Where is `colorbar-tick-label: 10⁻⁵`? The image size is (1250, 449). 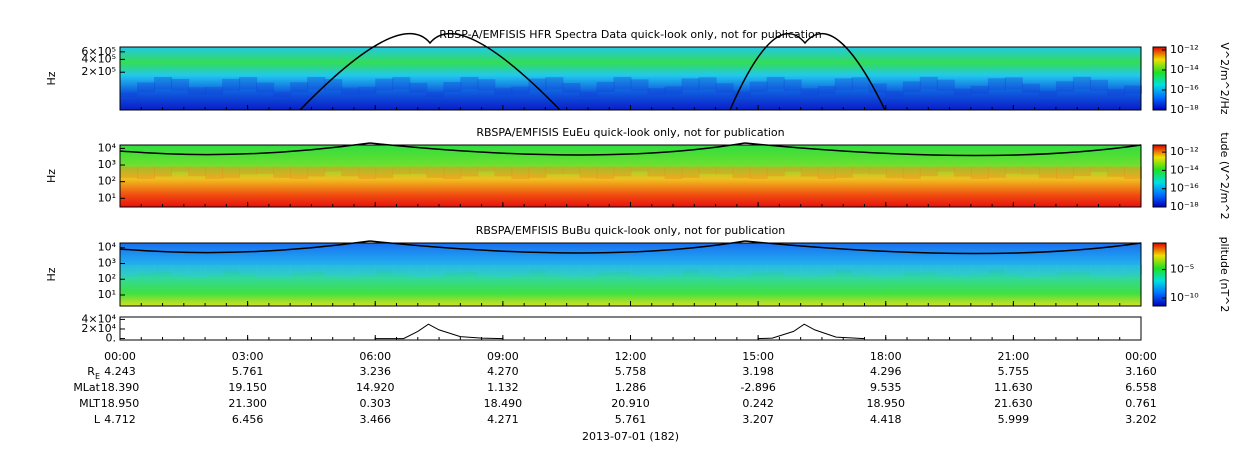
colorbar-tick-label: 10⁻⁵ is located at coordinates (1182, 269).